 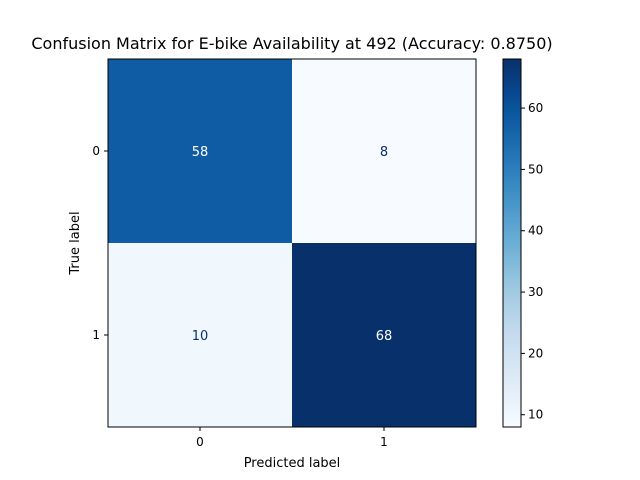 I want to click on cell-value-0-1: 8, so click(x=384, y=152).